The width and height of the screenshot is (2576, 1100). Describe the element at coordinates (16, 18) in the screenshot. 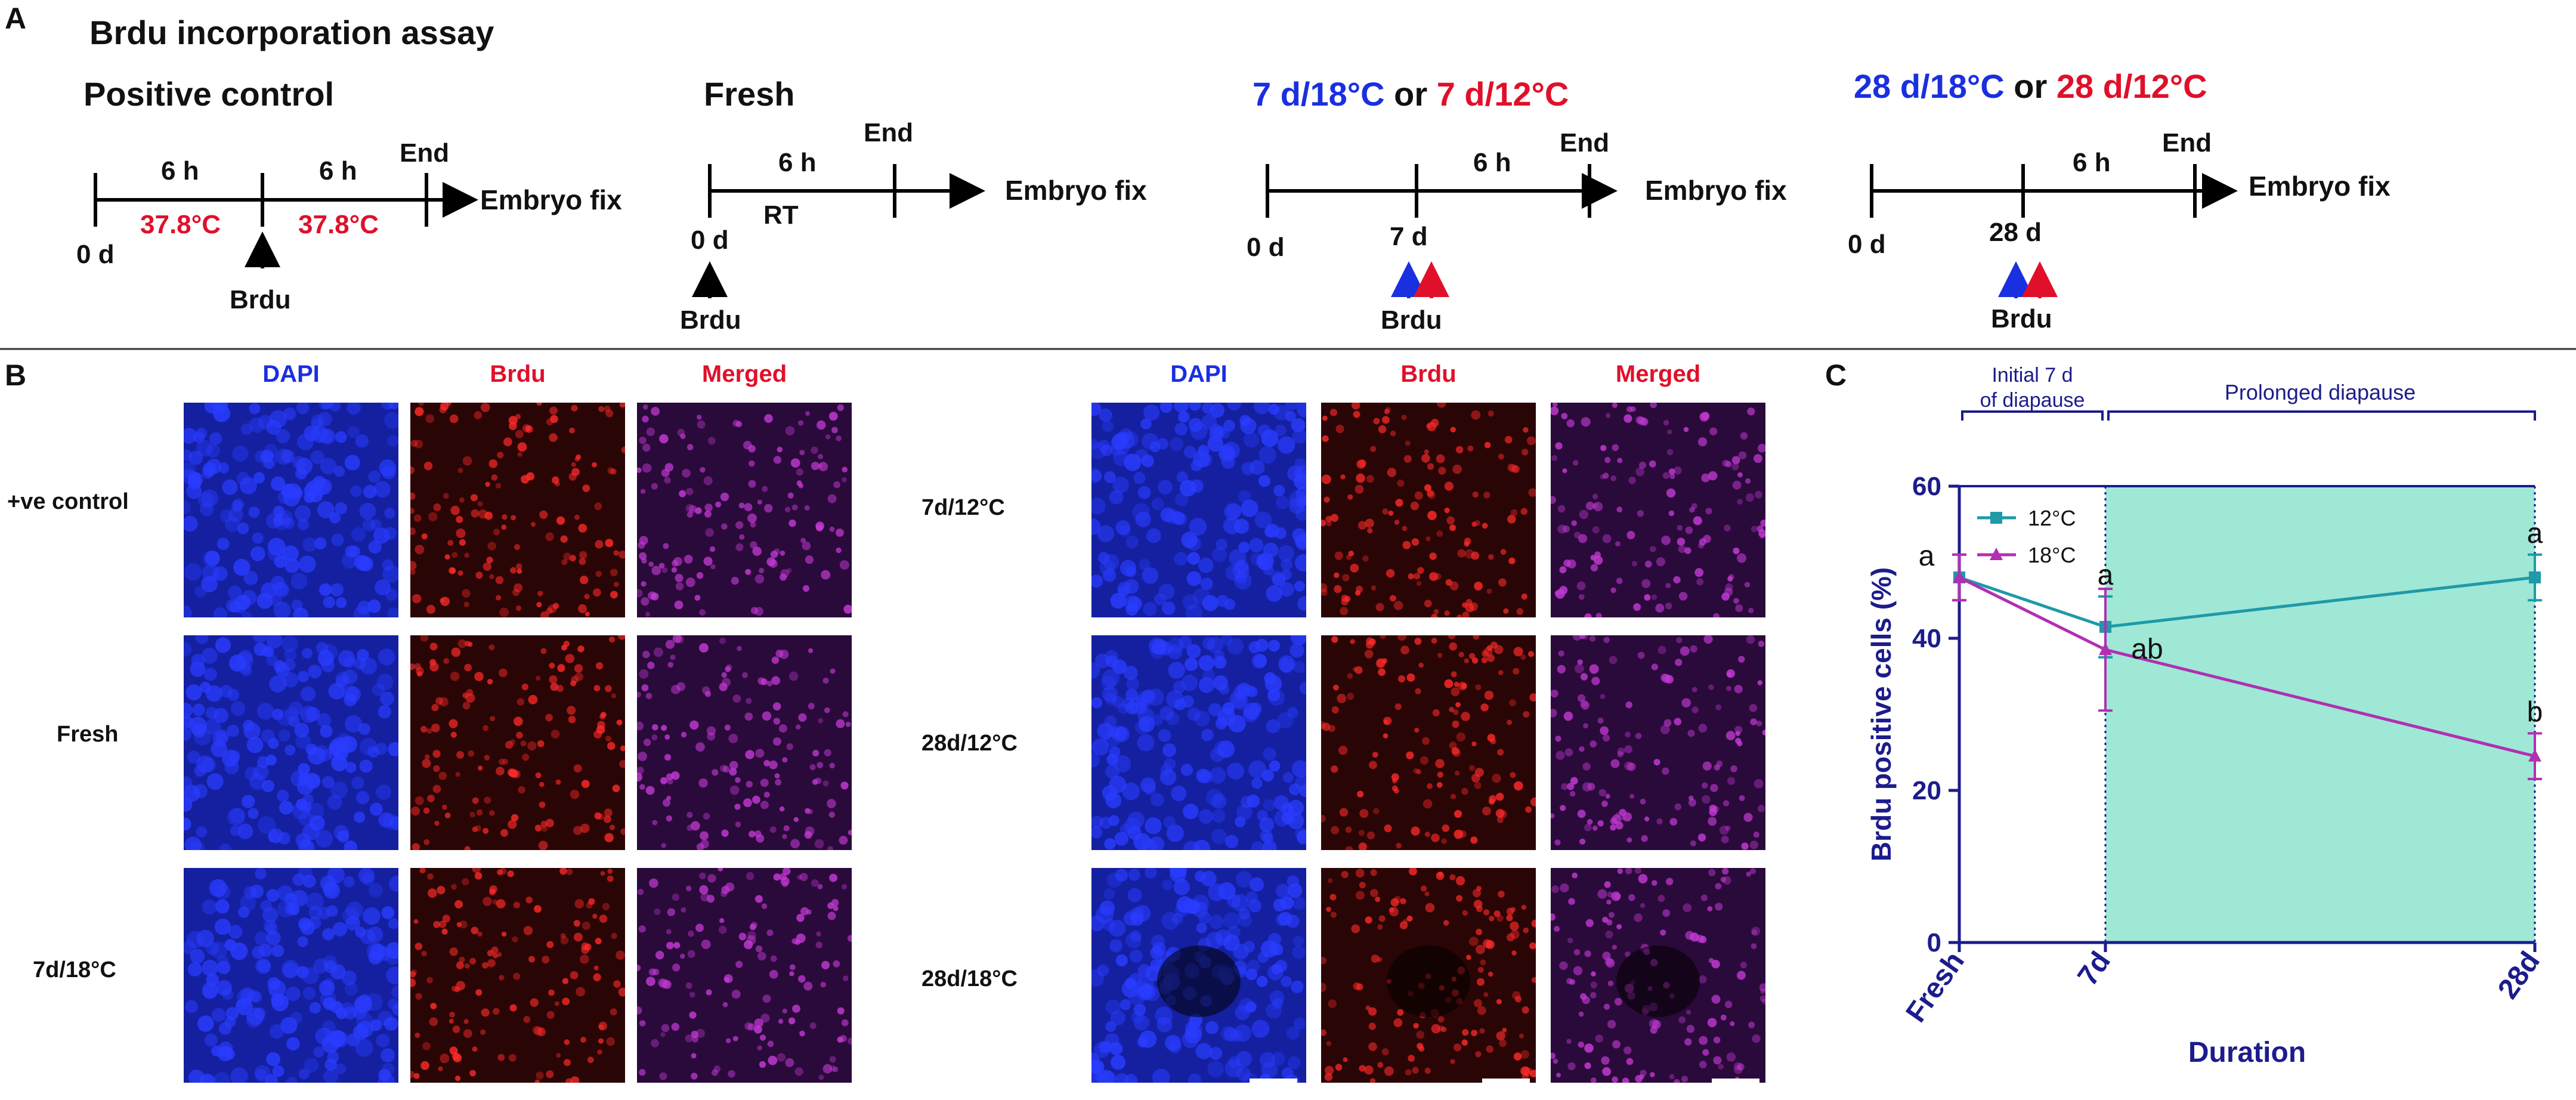

I see `panel-a-letter: A` at that location.